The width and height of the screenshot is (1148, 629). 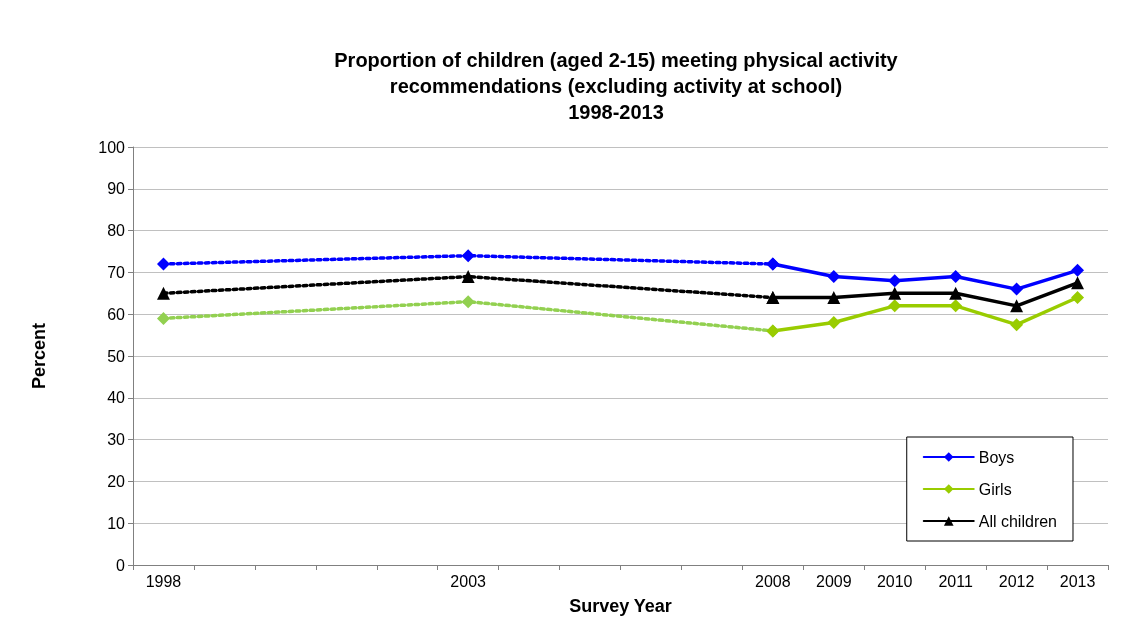 What do you see at coordinates (112, 147) in the screenshot?
I see `y-tick-label: 100` at bounding box center [112, 147].